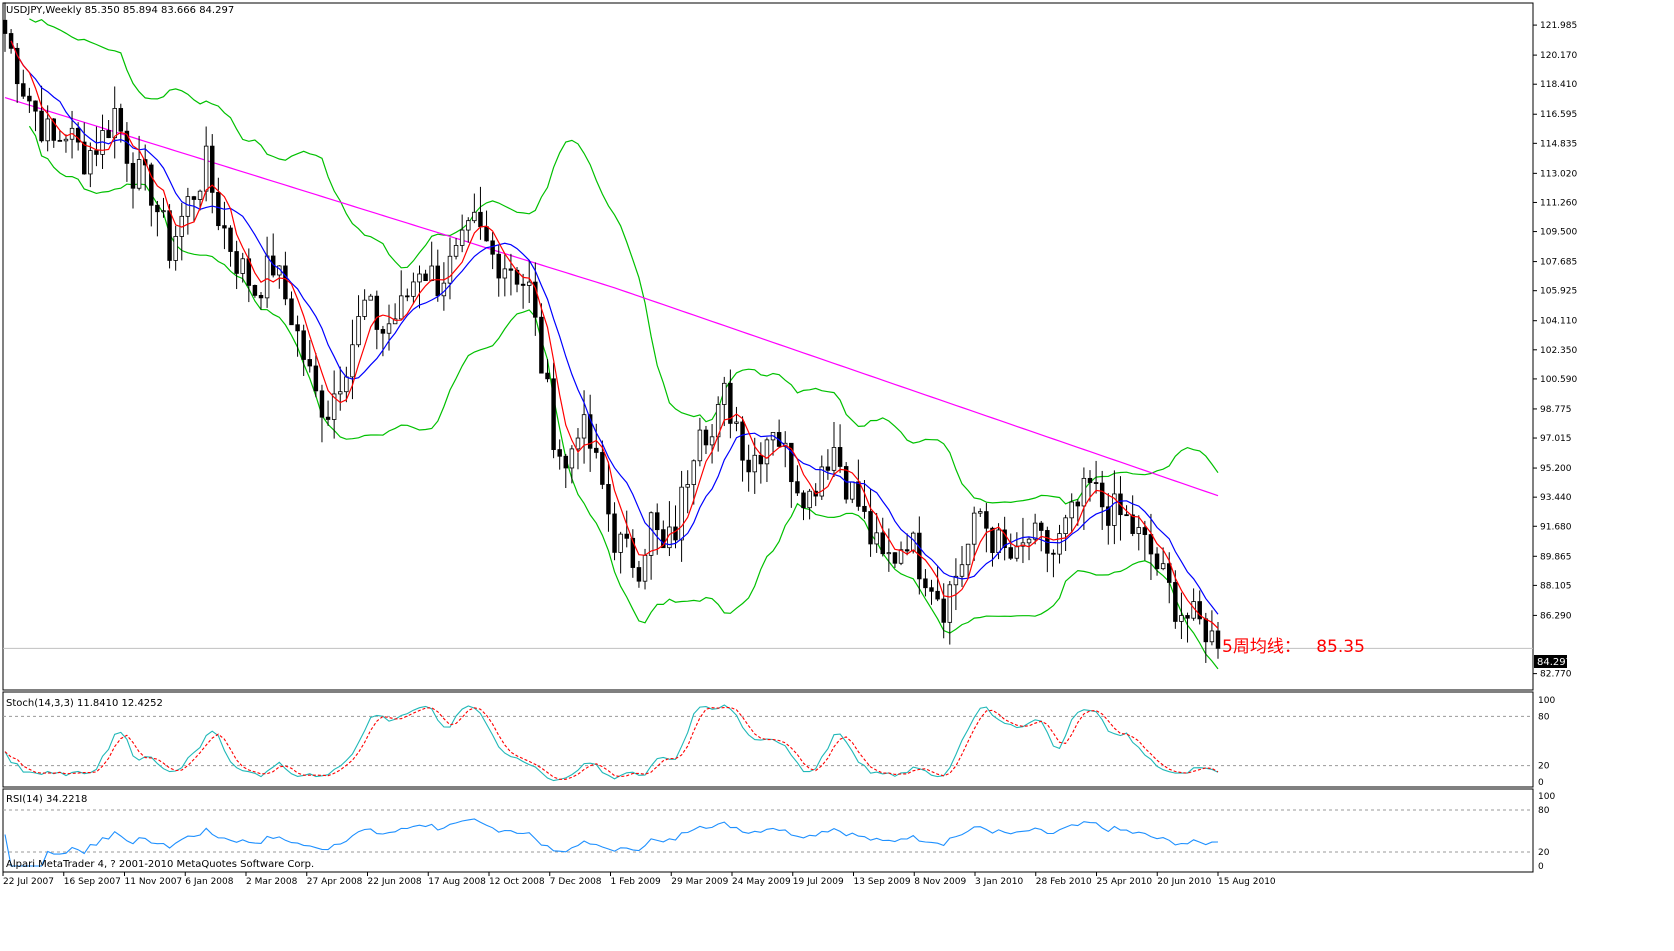 This screenshot has width=1674, height=951. What do you see at coordinates (46, 799) in the screenshot?
I see `rsi-label: RSI(14) 34.2218` at bounding box center [46, 799].